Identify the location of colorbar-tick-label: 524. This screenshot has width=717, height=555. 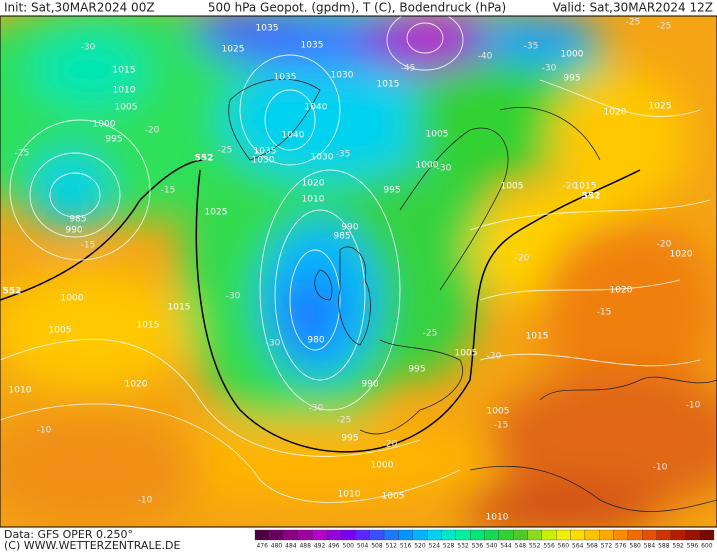
(435, 546).